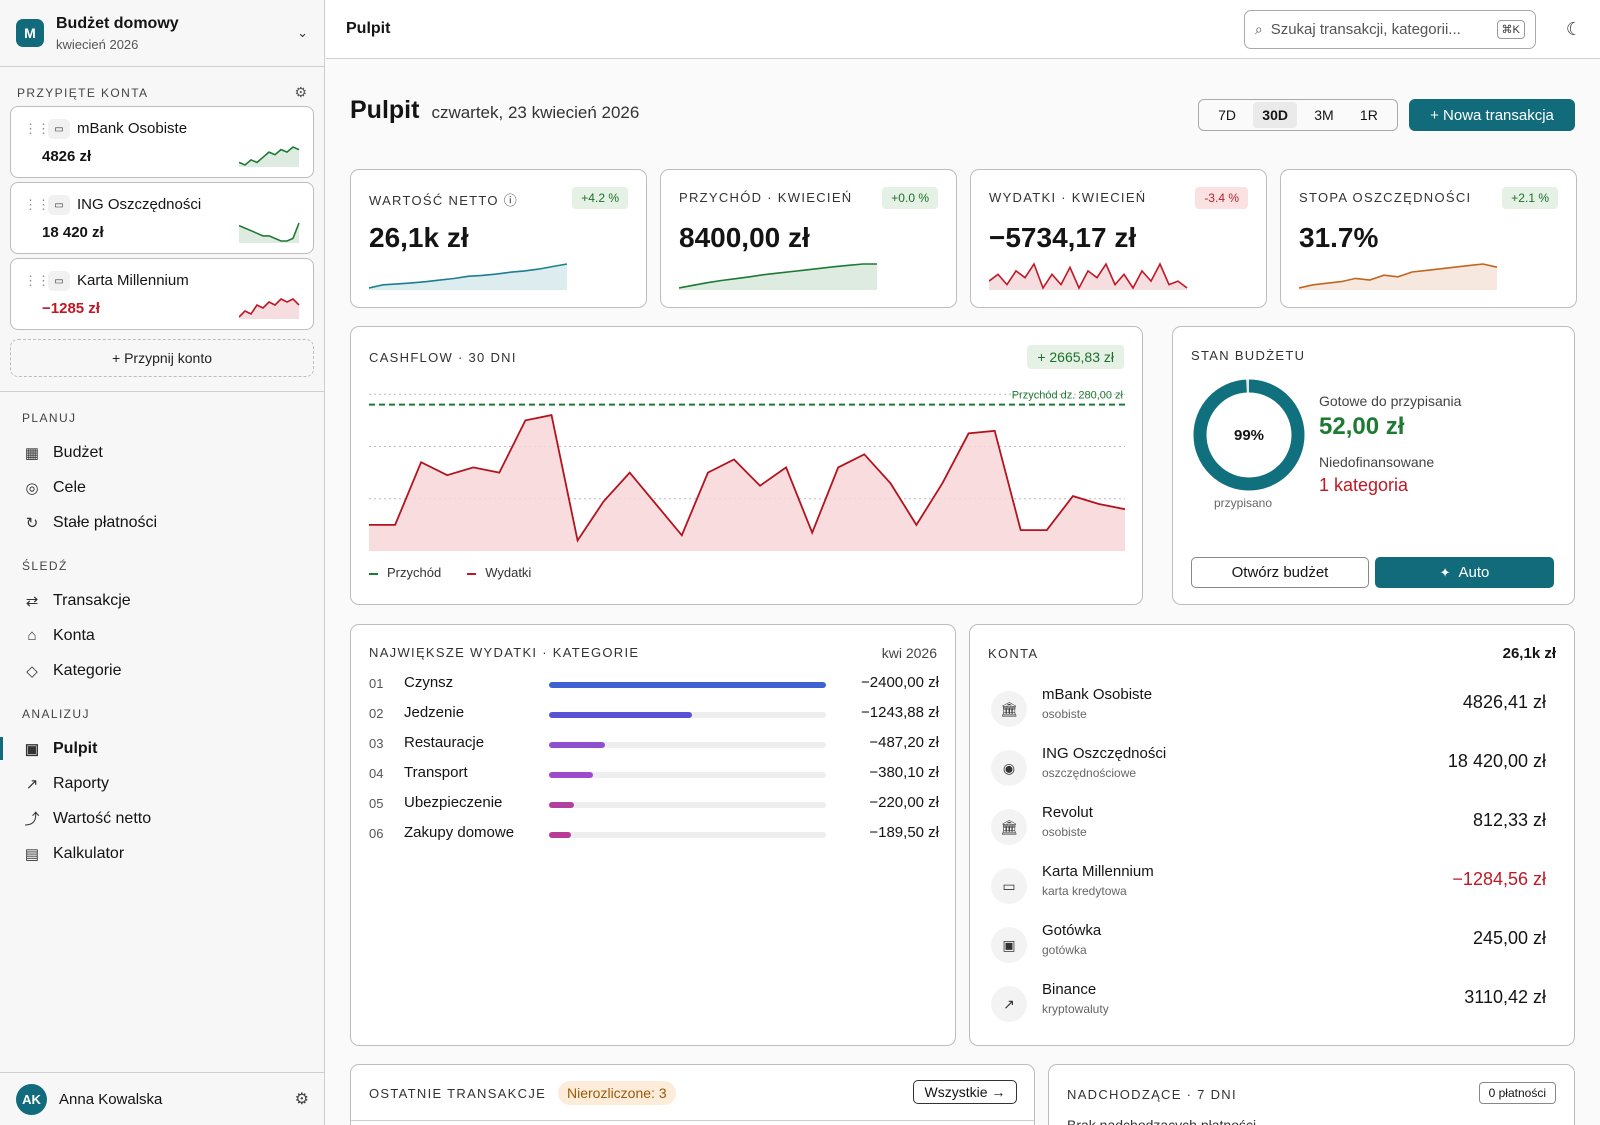  Describe the element at coordinates (162, 294) in the screenshot. I see `pinned-account-card: ⋮⋮ ▭ Karta Millennium −1285 zł` at that location.